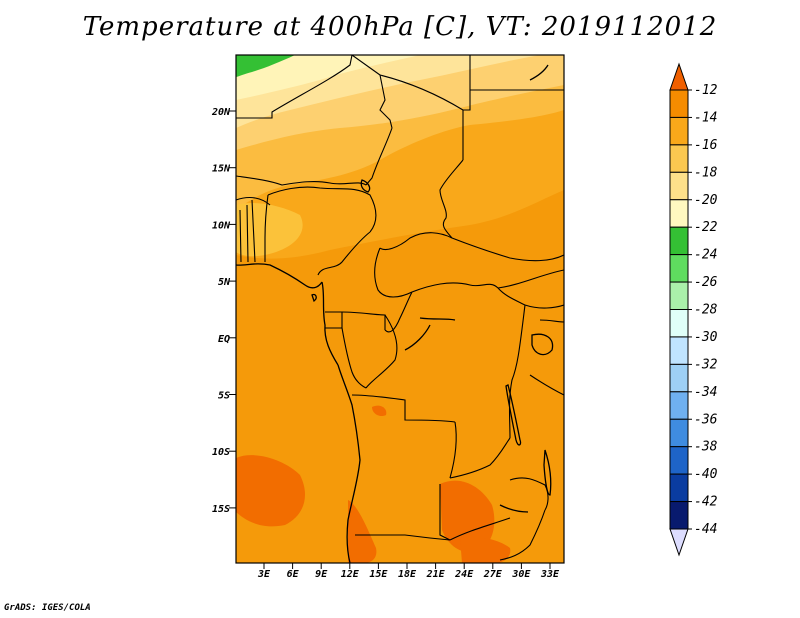  What do you see at coordinates (416, 241) in the screenshot?
I see `border-car-sudan` at bounding box center [416, 241].